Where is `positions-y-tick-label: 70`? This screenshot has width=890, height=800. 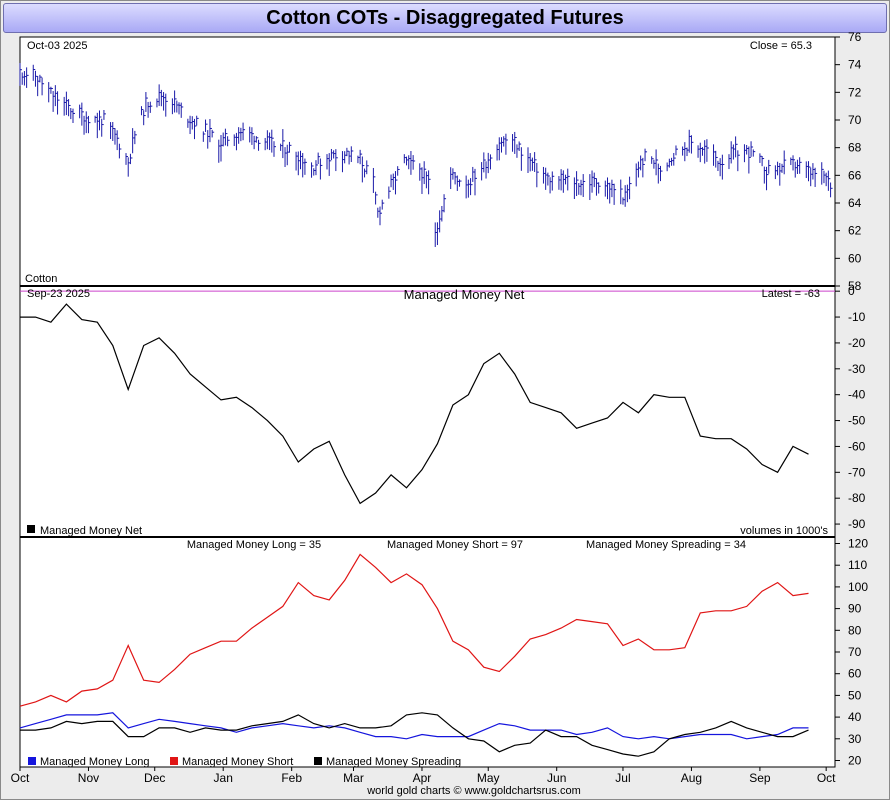 positions-y-tick-label: 70 is located at coordinates (855, 652).